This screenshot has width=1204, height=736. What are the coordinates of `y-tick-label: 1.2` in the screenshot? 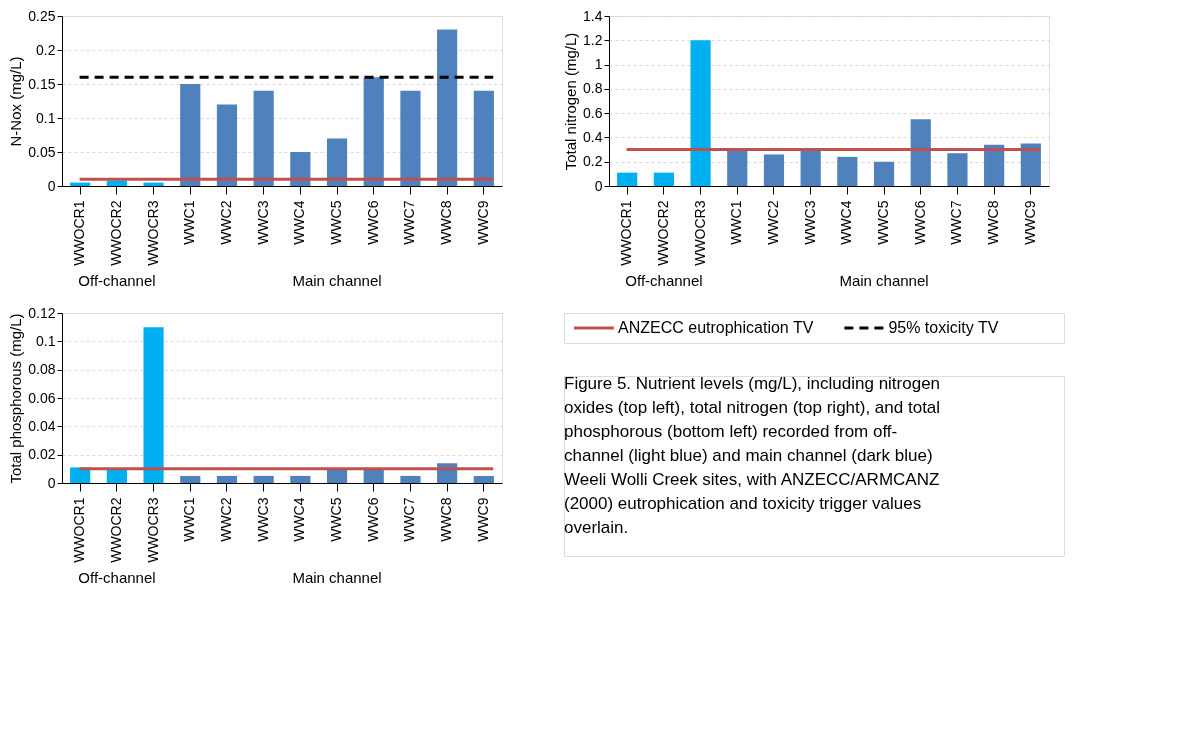 It's located at (593, 39).